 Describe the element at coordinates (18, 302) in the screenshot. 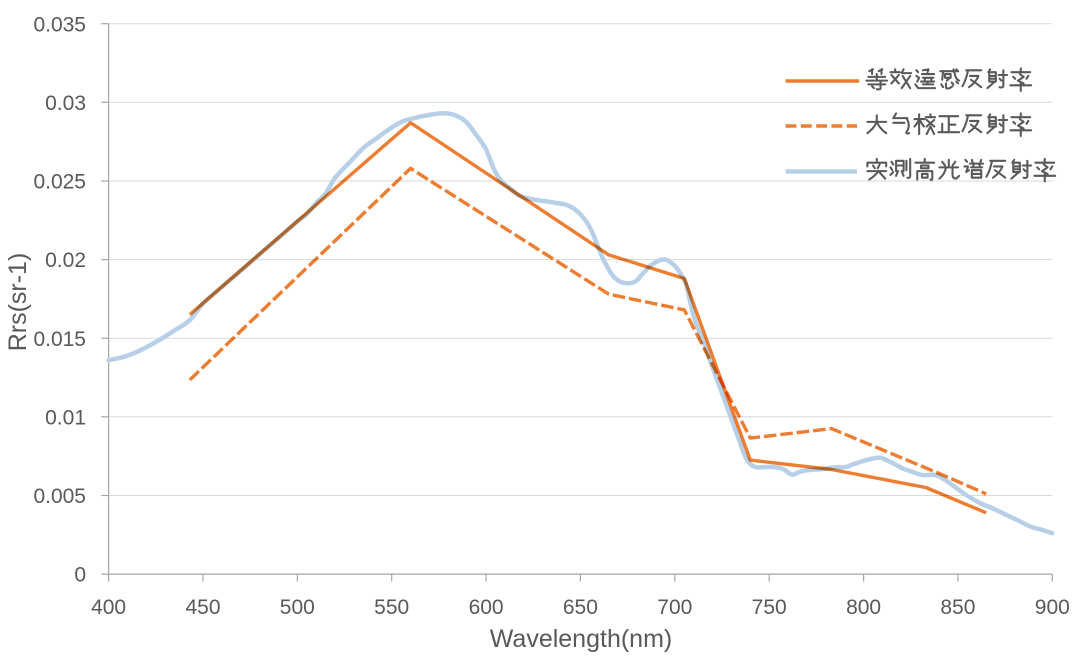

I see `svg-text: Rrs(sr-1)` at that location.